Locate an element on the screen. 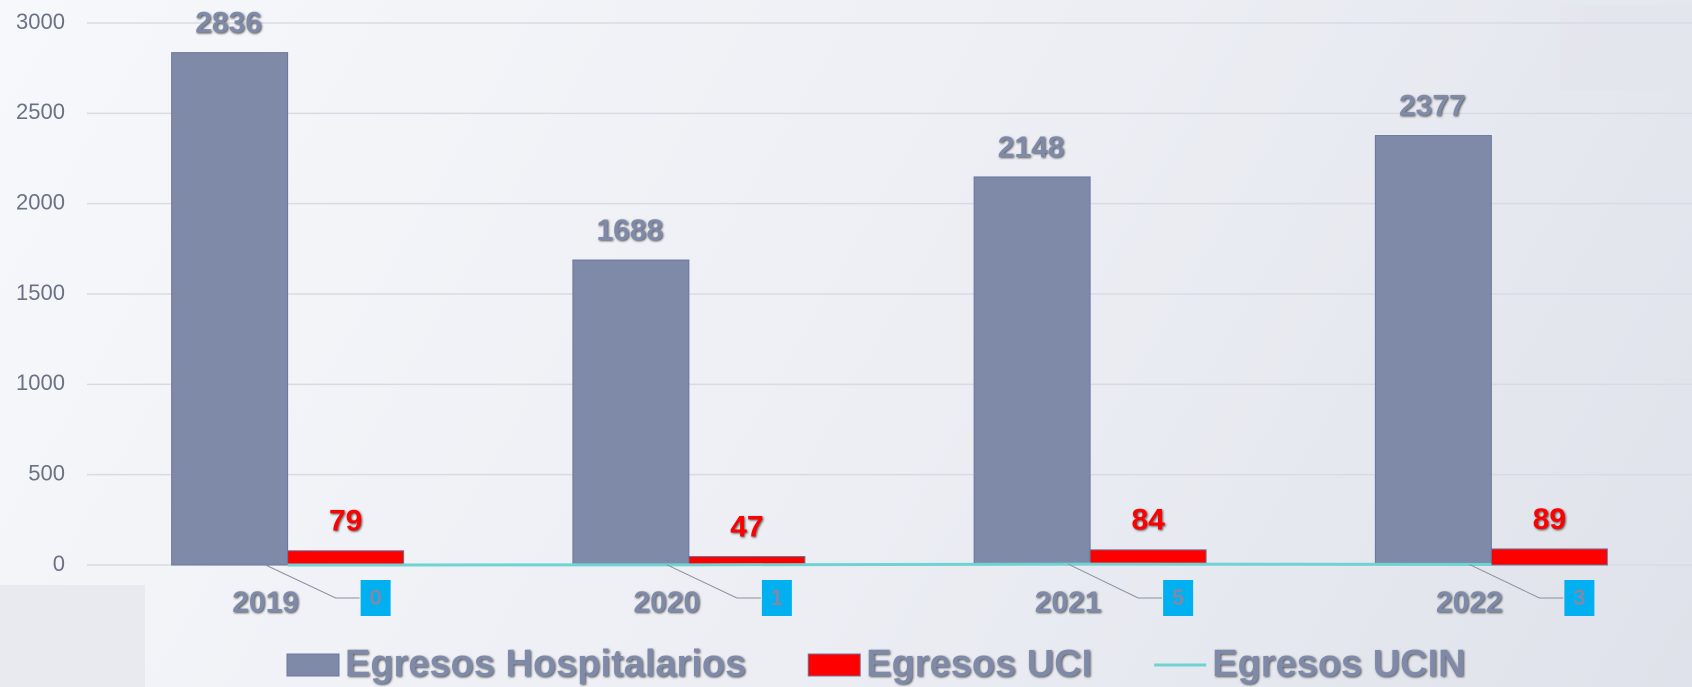  x-tick-label: 2022 is located at coordinates (1469, 602).